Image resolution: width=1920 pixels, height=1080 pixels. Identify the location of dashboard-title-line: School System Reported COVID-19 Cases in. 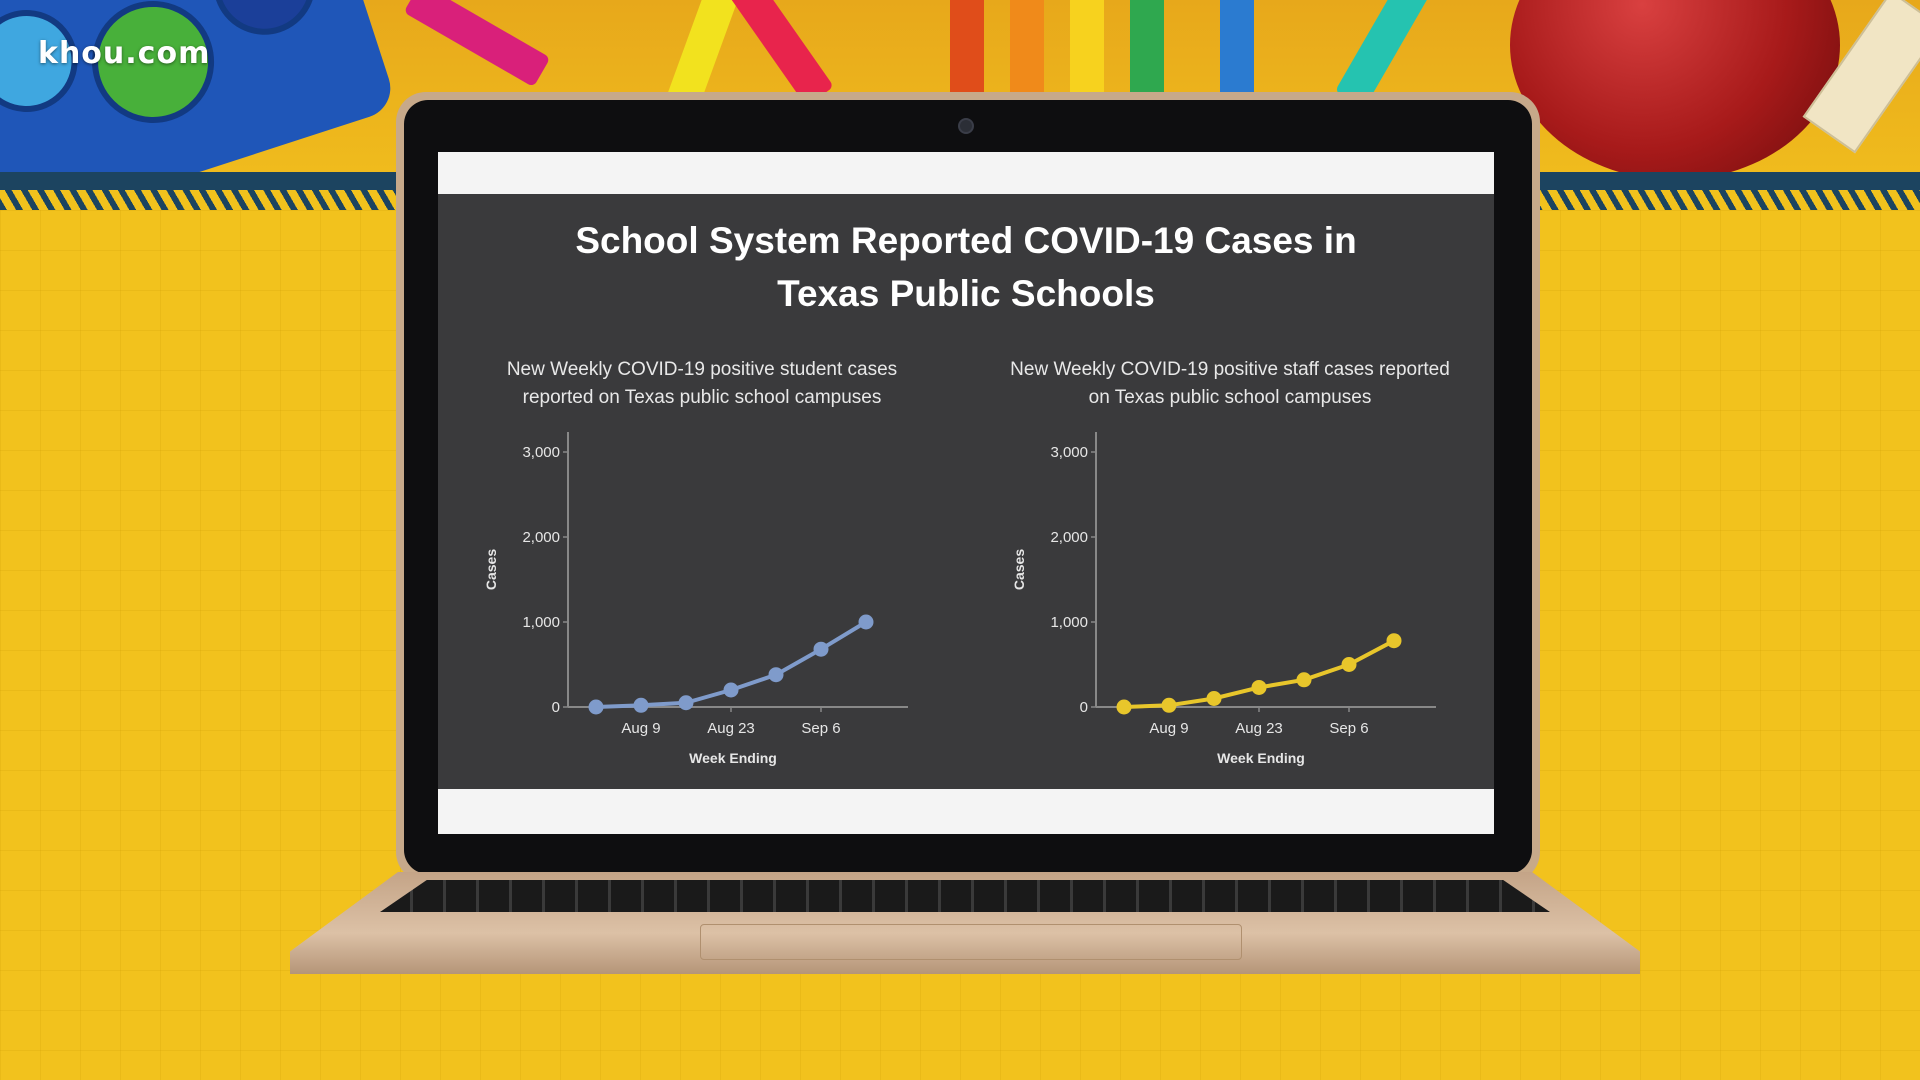
(966, 240).